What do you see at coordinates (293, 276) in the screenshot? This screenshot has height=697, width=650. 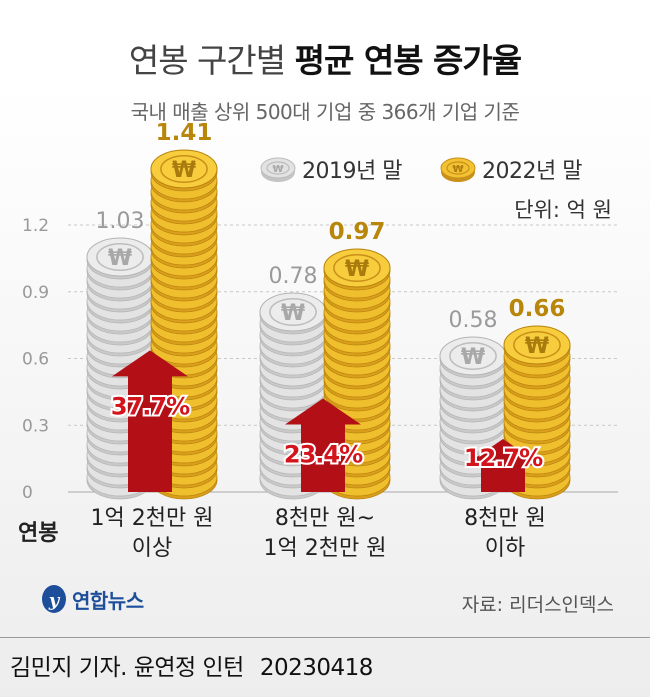 I see `data-label: 0.78` at bounding box center [293, 276].